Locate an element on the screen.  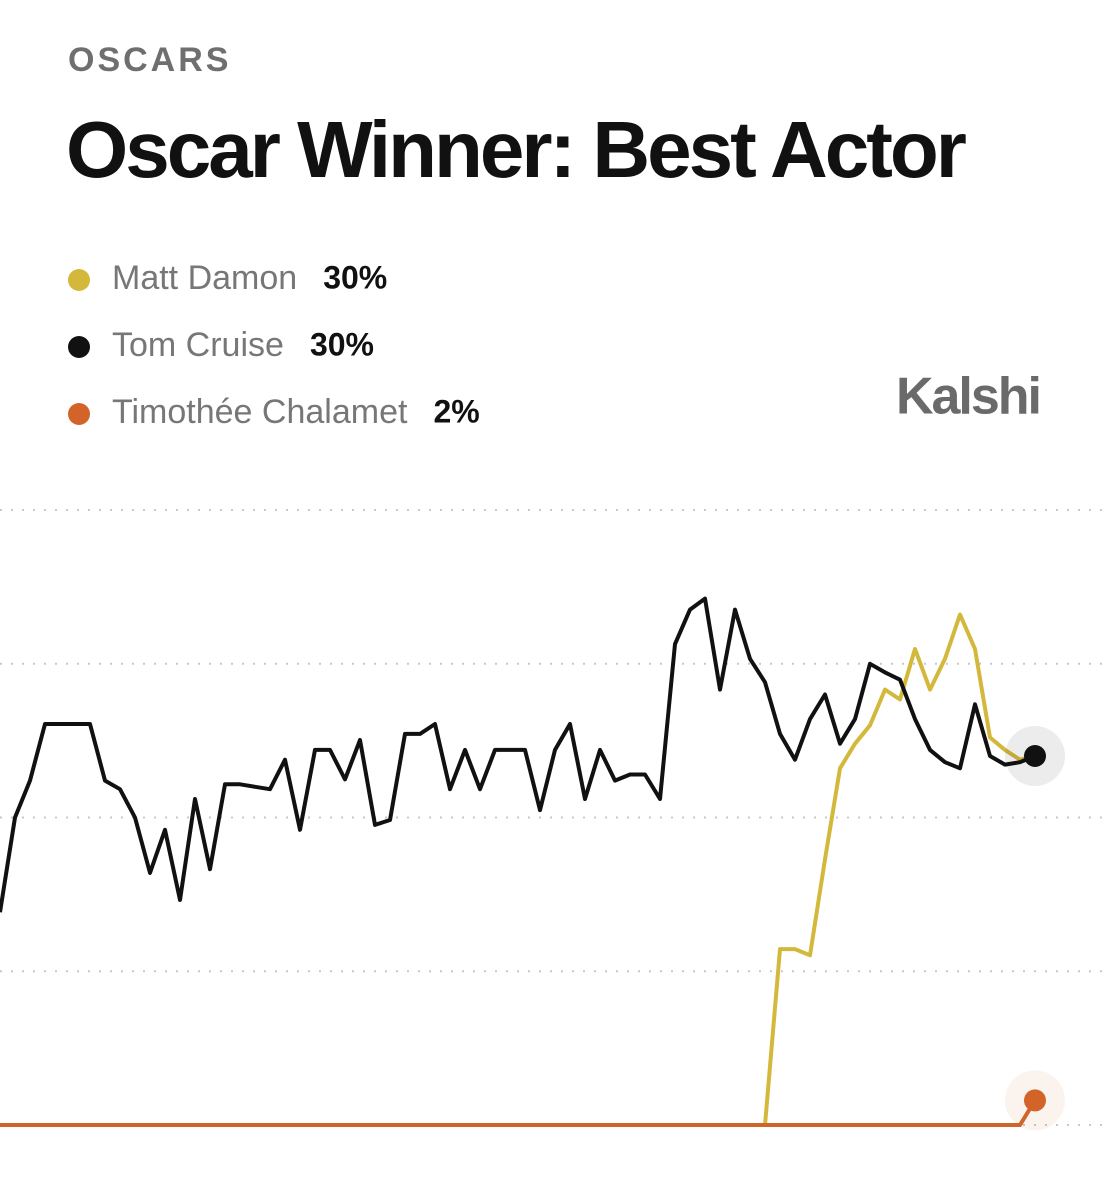
legend-name: Tom Cruise is located at coordinates (198, 345).